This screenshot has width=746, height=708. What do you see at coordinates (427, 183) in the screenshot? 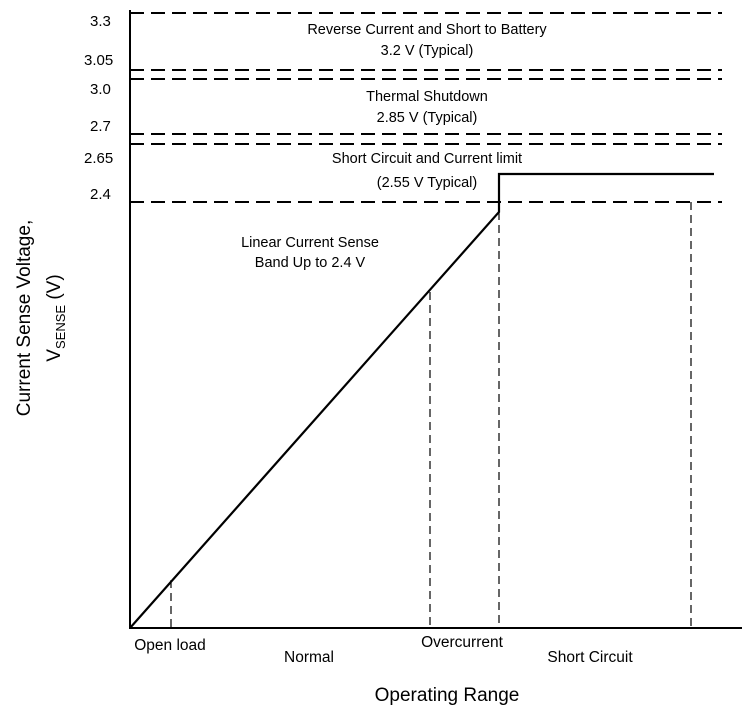
I see `short-circuit-limit-typical: (2.55 V Typical)` at bounding box center [427, 183].